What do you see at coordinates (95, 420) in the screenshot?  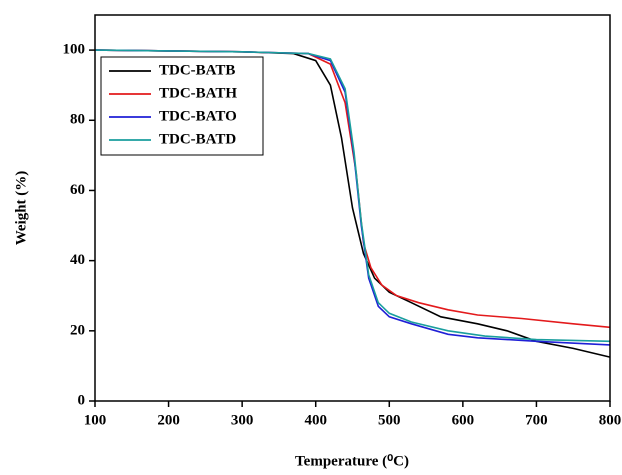 I see `x-tick-label: 100` at bounding box center [95, 420].